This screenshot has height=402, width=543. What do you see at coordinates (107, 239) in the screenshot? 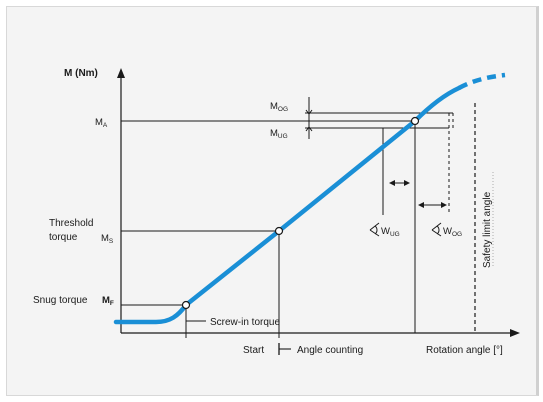
I see `label-m-s: MS` at bounding box center [107, 239].